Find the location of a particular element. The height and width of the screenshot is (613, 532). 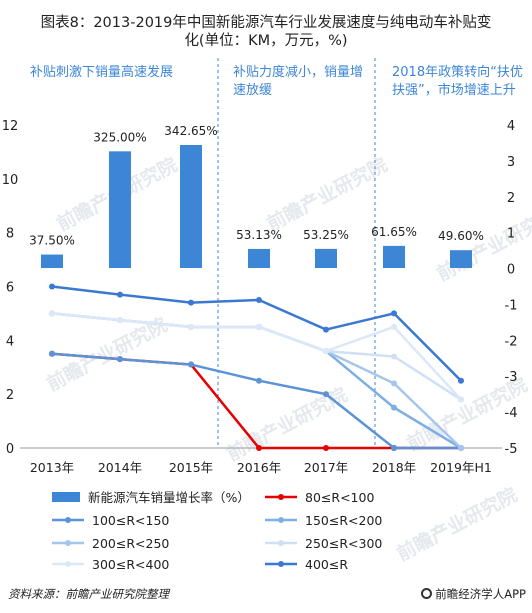

bar-label-2: 342.65% is located at coordinates (190, 131).